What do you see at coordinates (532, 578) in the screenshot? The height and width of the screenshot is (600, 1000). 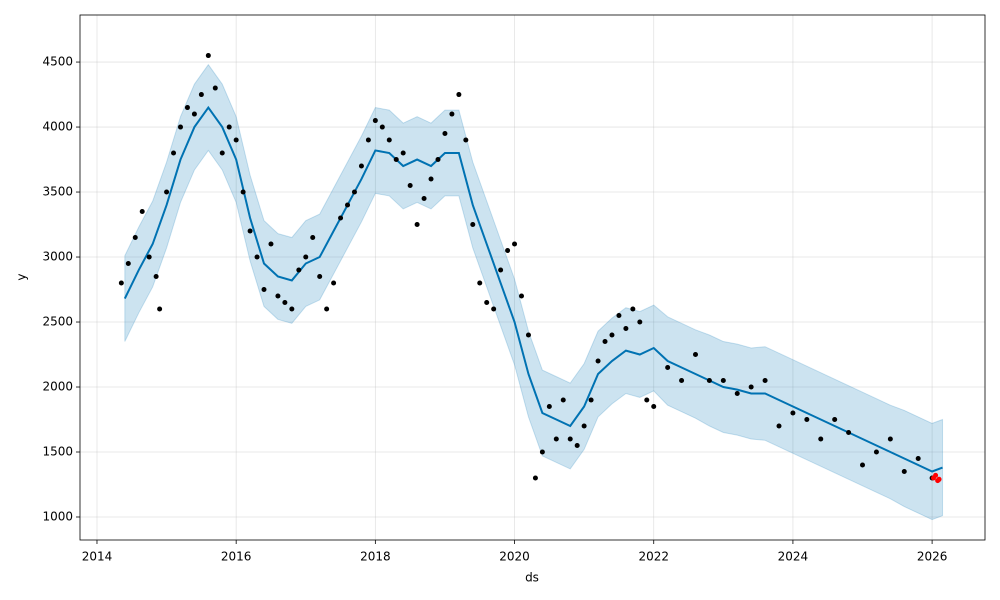 I see `x-axis-label: ds` at bounding box center [532, 578].